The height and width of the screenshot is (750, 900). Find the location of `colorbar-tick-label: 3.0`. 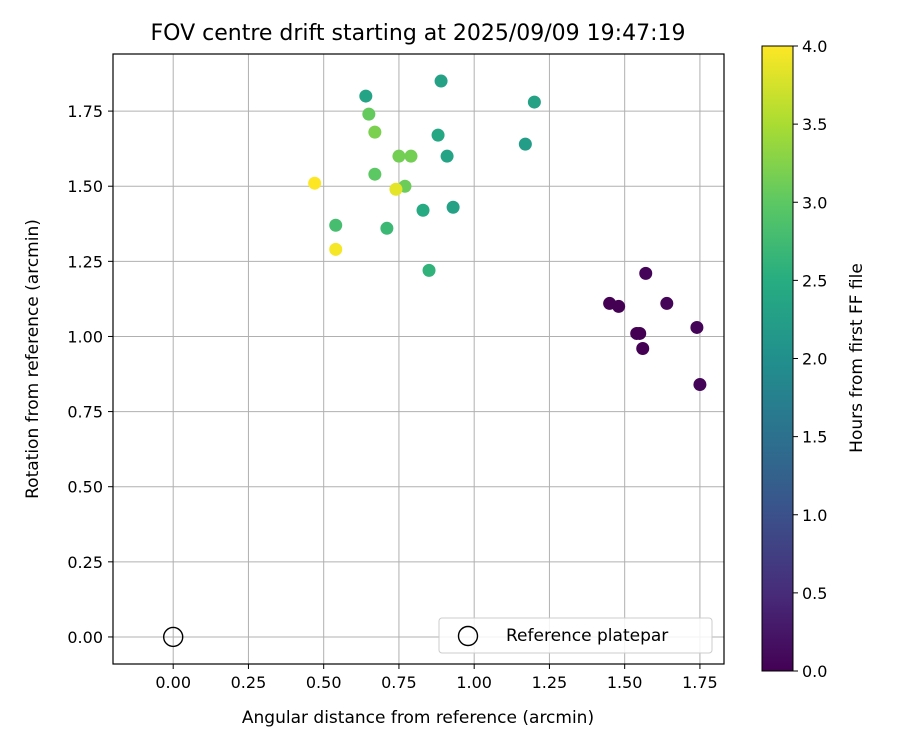

colorbar-tick-label: 3.0 is located at coordinates (814, 202).